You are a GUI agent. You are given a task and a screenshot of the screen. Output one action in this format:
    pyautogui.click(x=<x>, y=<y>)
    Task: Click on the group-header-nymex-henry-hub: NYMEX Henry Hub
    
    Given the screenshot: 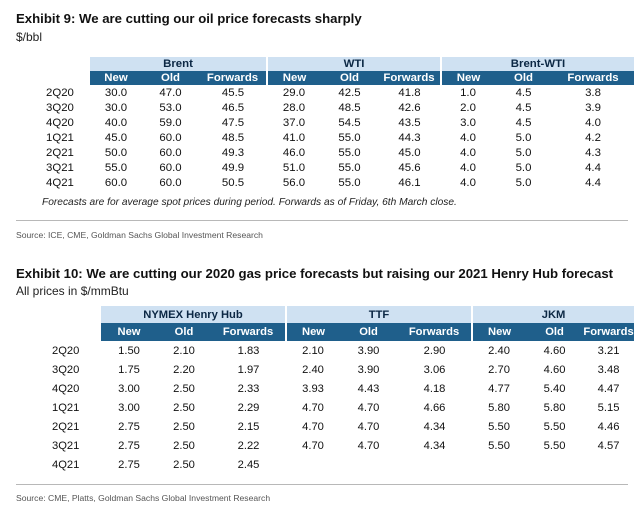 What is the action you would take?
    pyautogui.click(x=194, y=314)
    